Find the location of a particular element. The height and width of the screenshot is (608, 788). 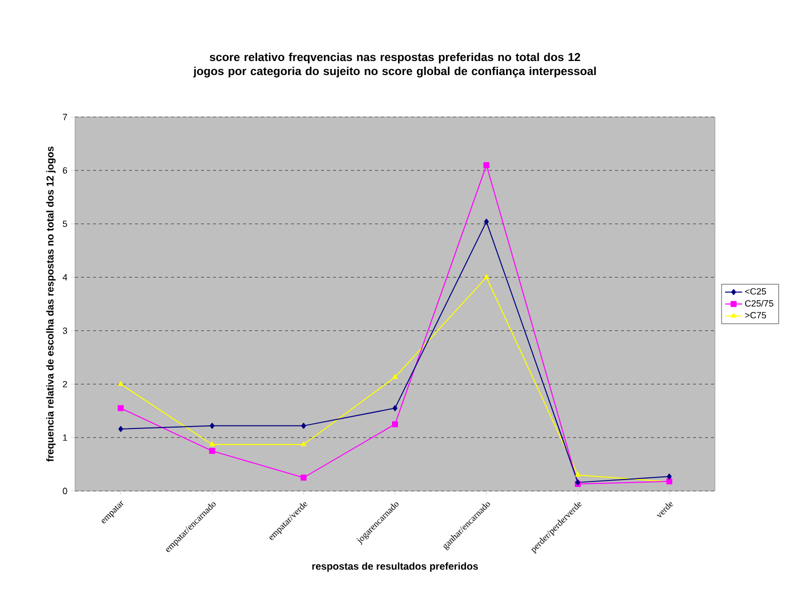

x-tick-label: verde is located at coordinates (665, 510).